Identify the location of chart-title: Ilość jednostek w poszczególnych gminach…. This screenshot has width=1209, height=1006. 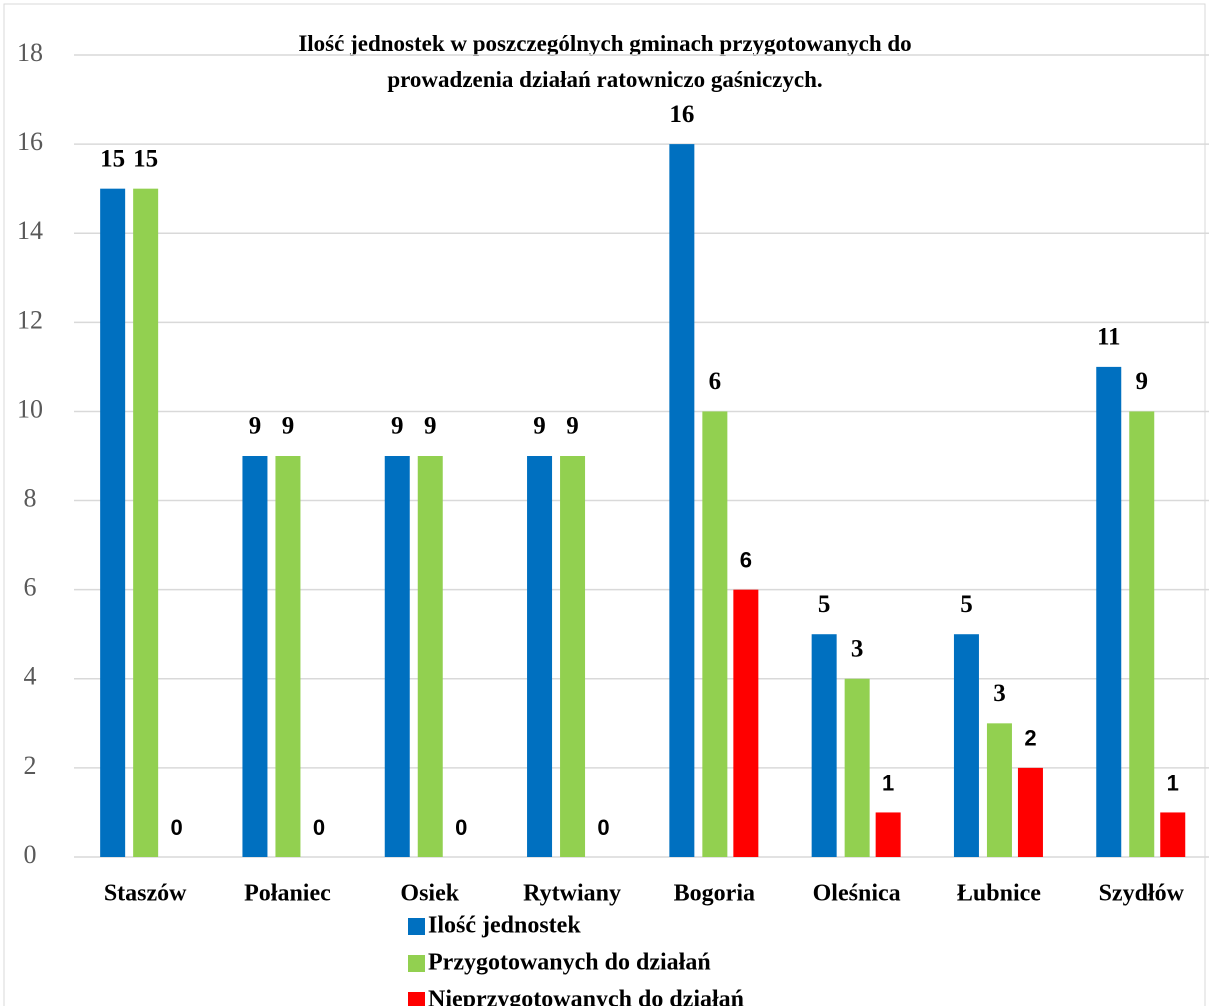
(604, 61).